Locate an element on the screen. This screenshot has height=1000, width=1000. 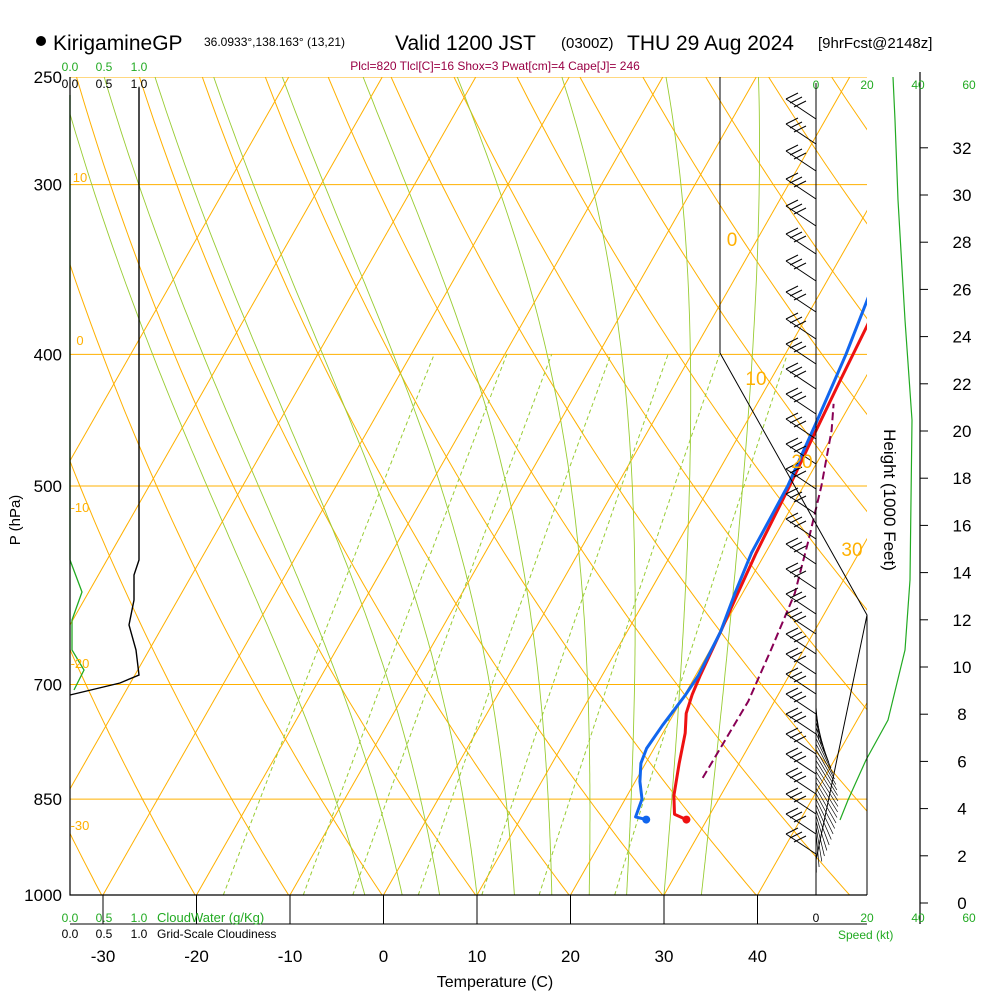
x-tick-label: 10 is located at coordinates (477, 956).